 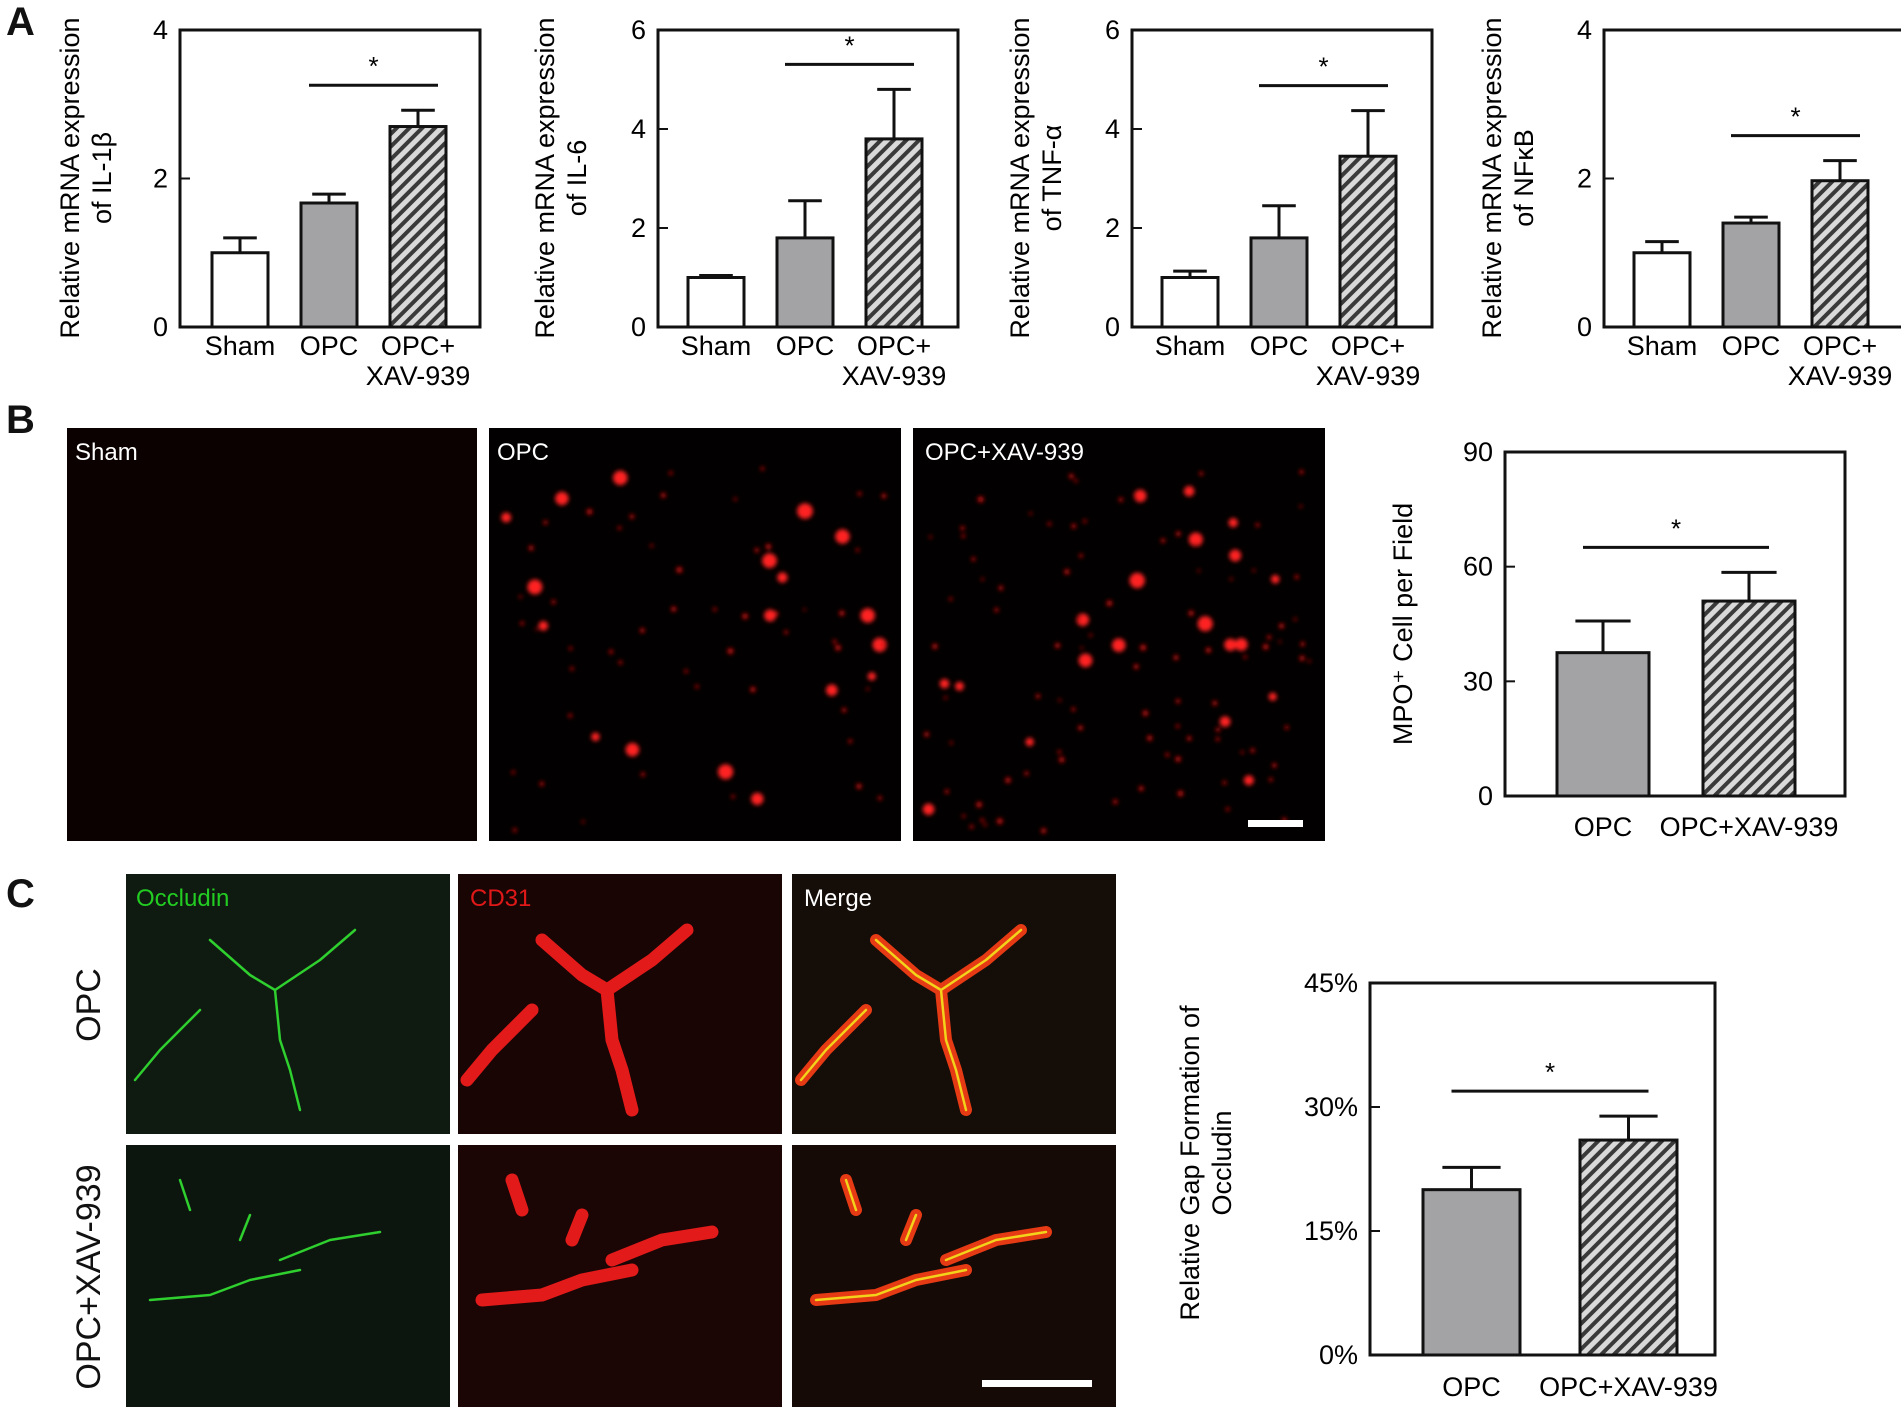 What do you see at coordinates (1508, 177) in the screenshot?
I see `y-axis-label: Relative mRNA expressionof NFκB` at bounding box center [1508, 177].